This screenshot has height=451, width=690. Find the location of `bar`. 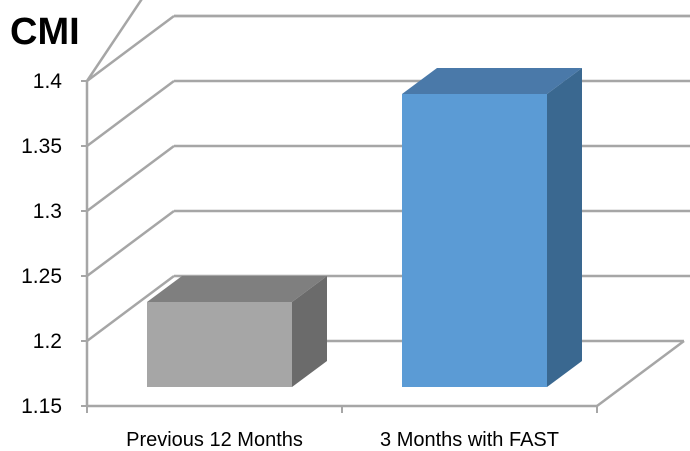

bar is located at coordinates (237, 331).